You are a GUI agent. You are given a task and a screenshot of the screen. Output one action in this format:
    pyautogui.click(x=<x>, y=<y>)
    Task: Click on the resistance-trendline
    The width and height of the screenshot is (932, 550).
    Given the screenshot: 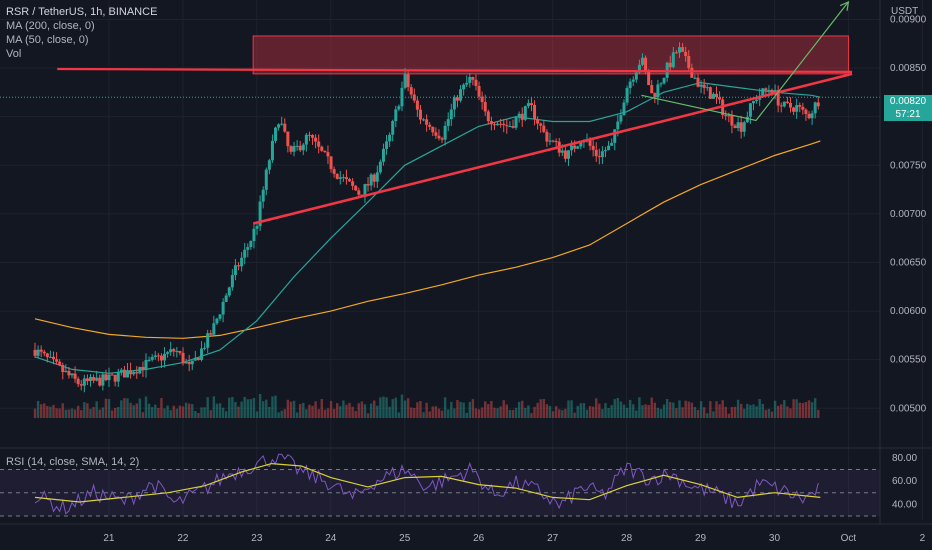 What is the action you would take?
    pyautogui.click(x=455, y=70)
    